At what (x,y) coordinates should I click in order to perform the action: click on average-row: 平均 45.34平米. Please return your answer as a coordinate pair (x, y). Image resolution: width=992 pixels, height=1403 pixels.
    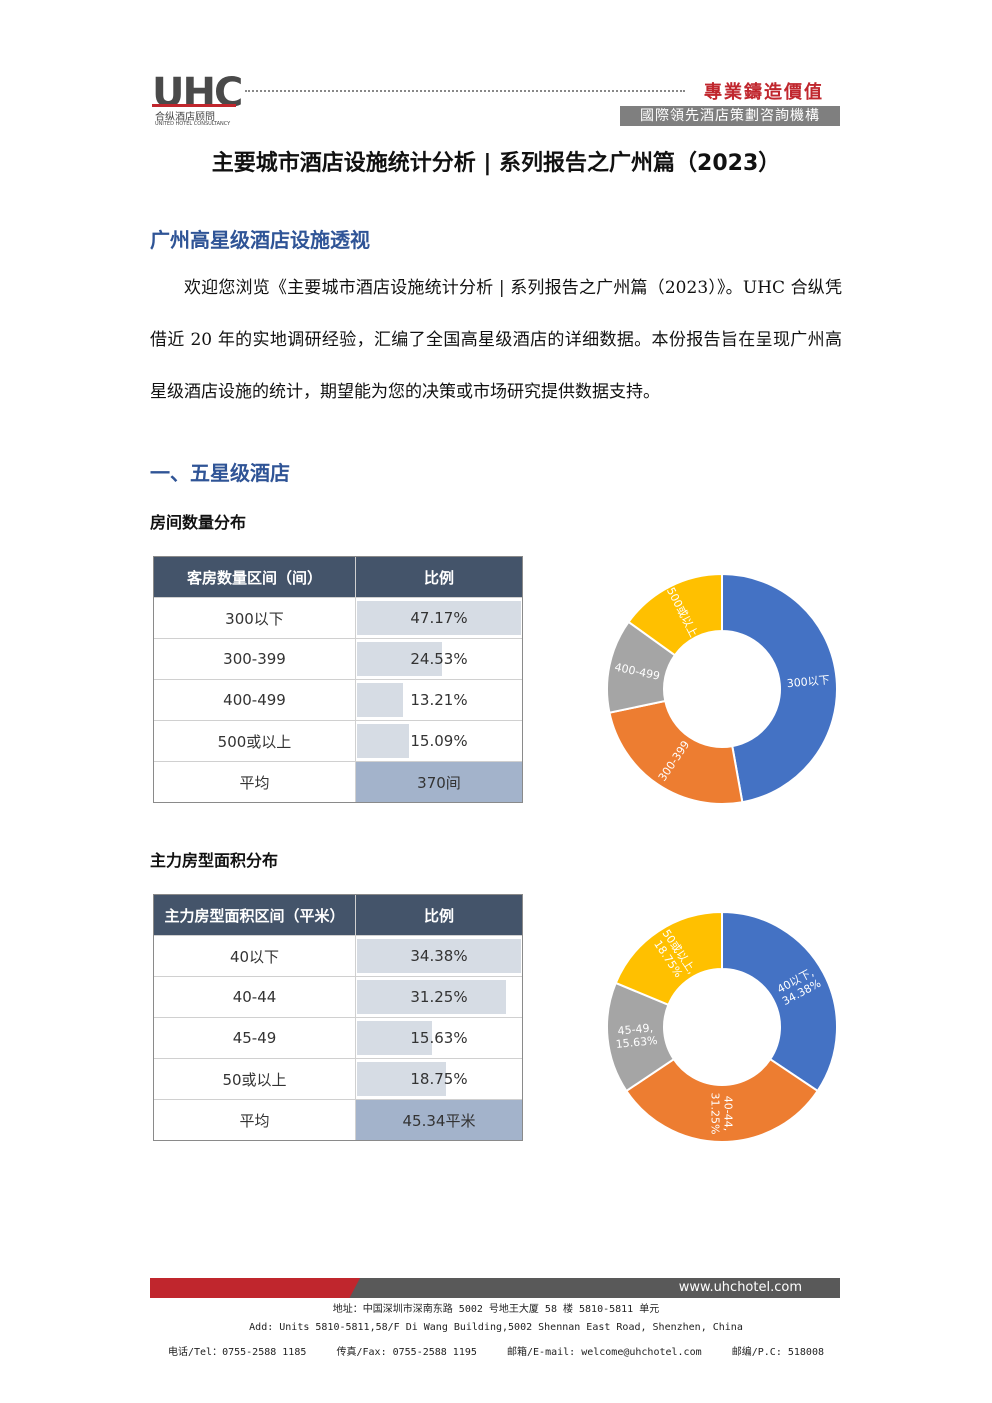
    Looking at the image, I should click on (338, 1119).